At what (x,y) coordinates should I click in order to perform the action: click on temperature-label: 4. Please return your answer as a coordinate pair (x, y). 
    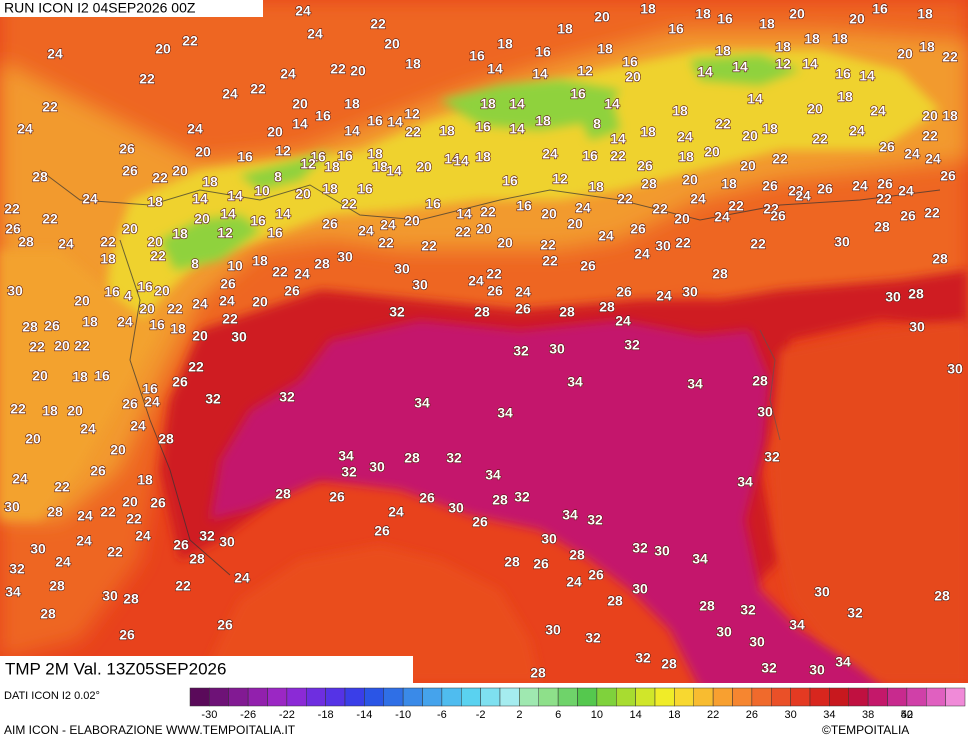
    Looking at the image, I should click on (128, 296).